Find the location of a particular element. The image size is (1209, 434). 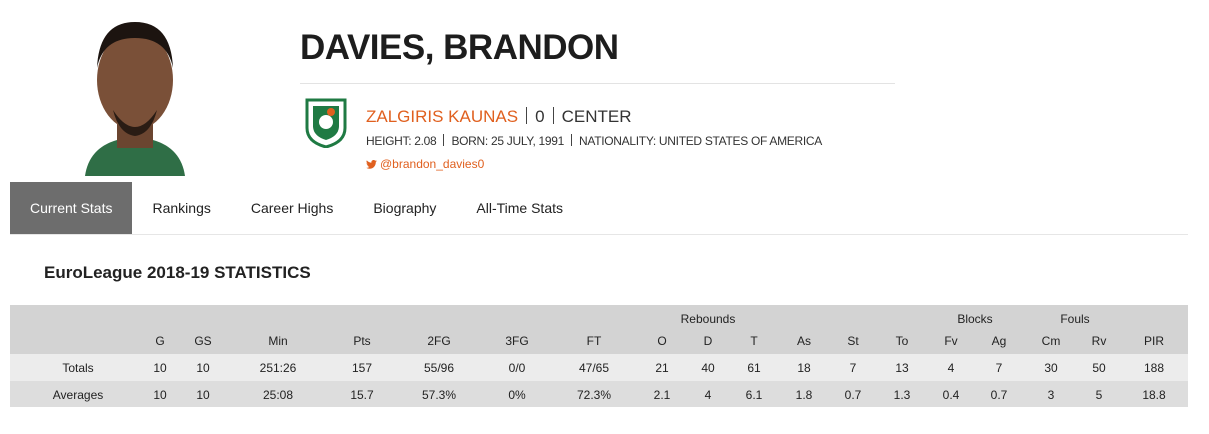

column-header: Cm is located at coordinates (1051, 341).